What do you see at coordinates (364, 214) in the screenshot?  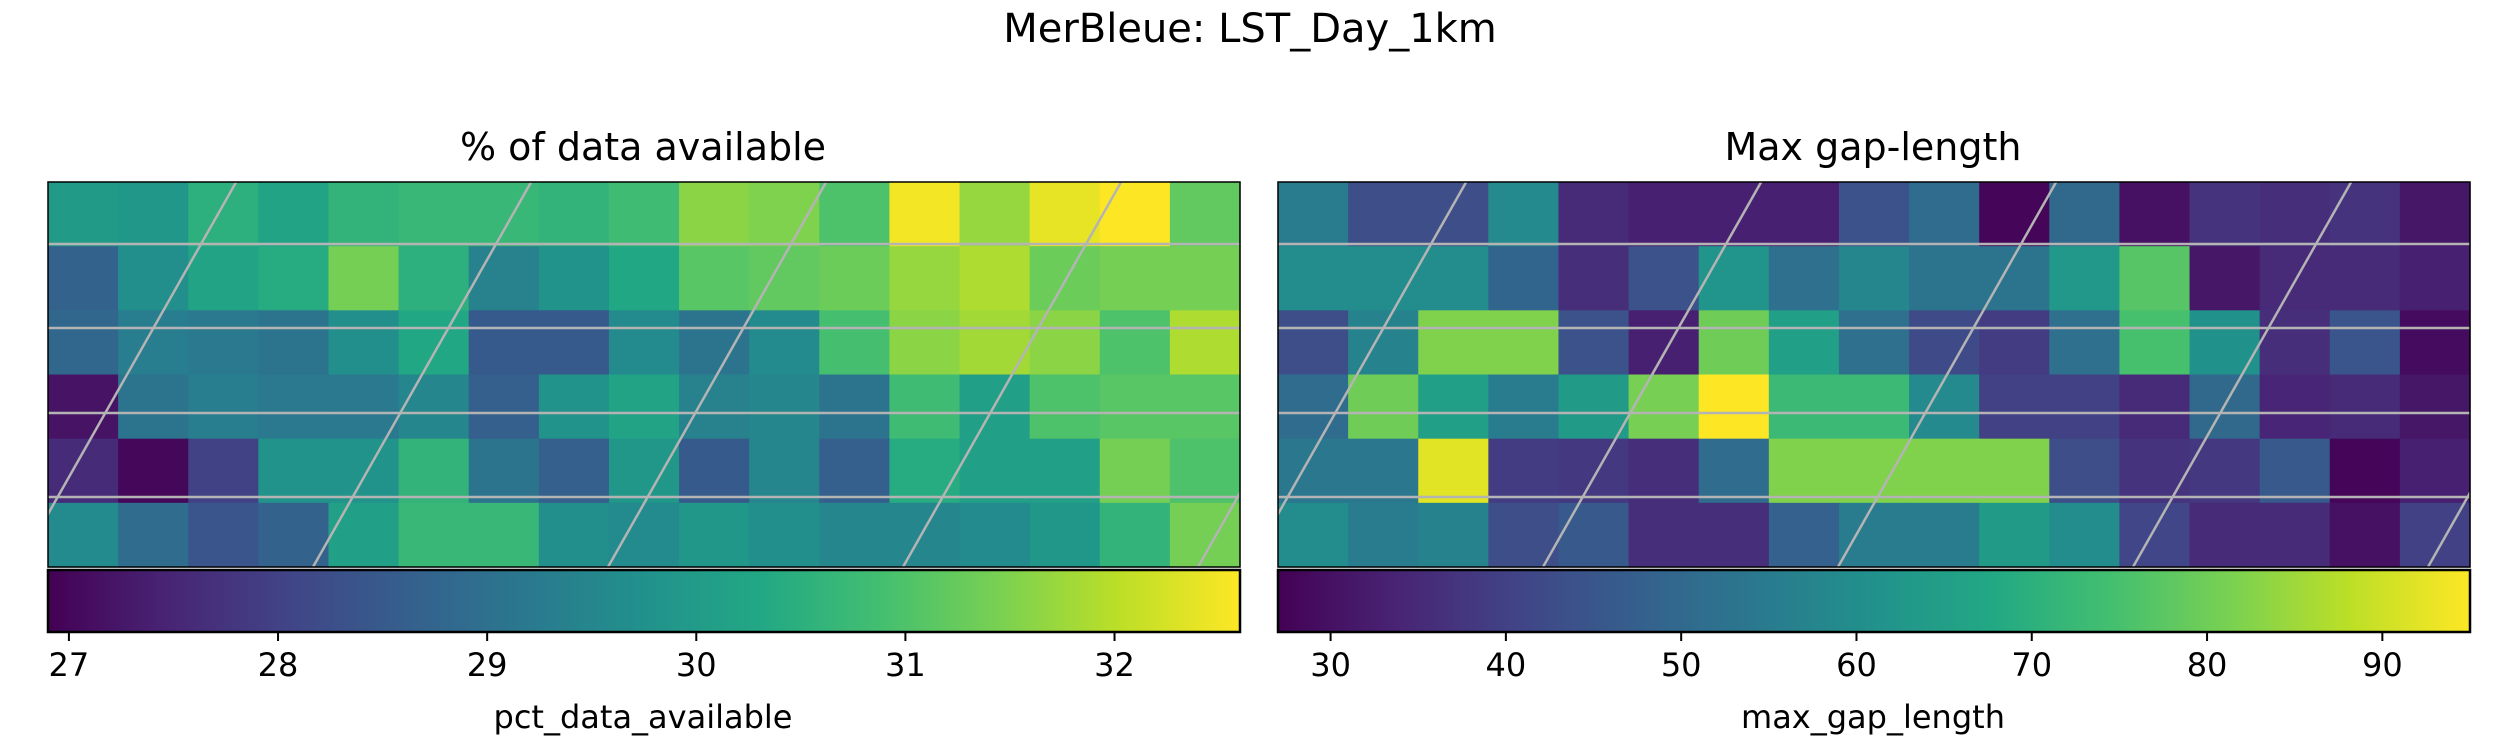 I see `heatmap-cell-r0-c4` at bounding box center [364, 214].